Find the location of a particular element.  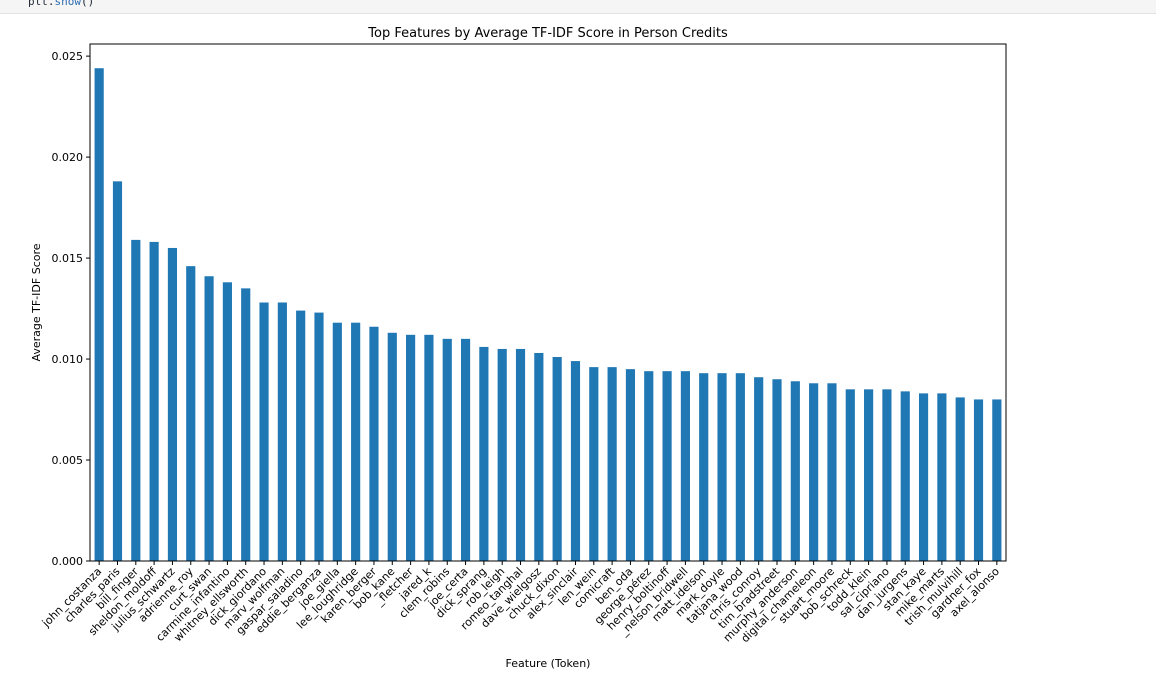

code-cell-strip: plt.show() is located at coordinates (578, 7).